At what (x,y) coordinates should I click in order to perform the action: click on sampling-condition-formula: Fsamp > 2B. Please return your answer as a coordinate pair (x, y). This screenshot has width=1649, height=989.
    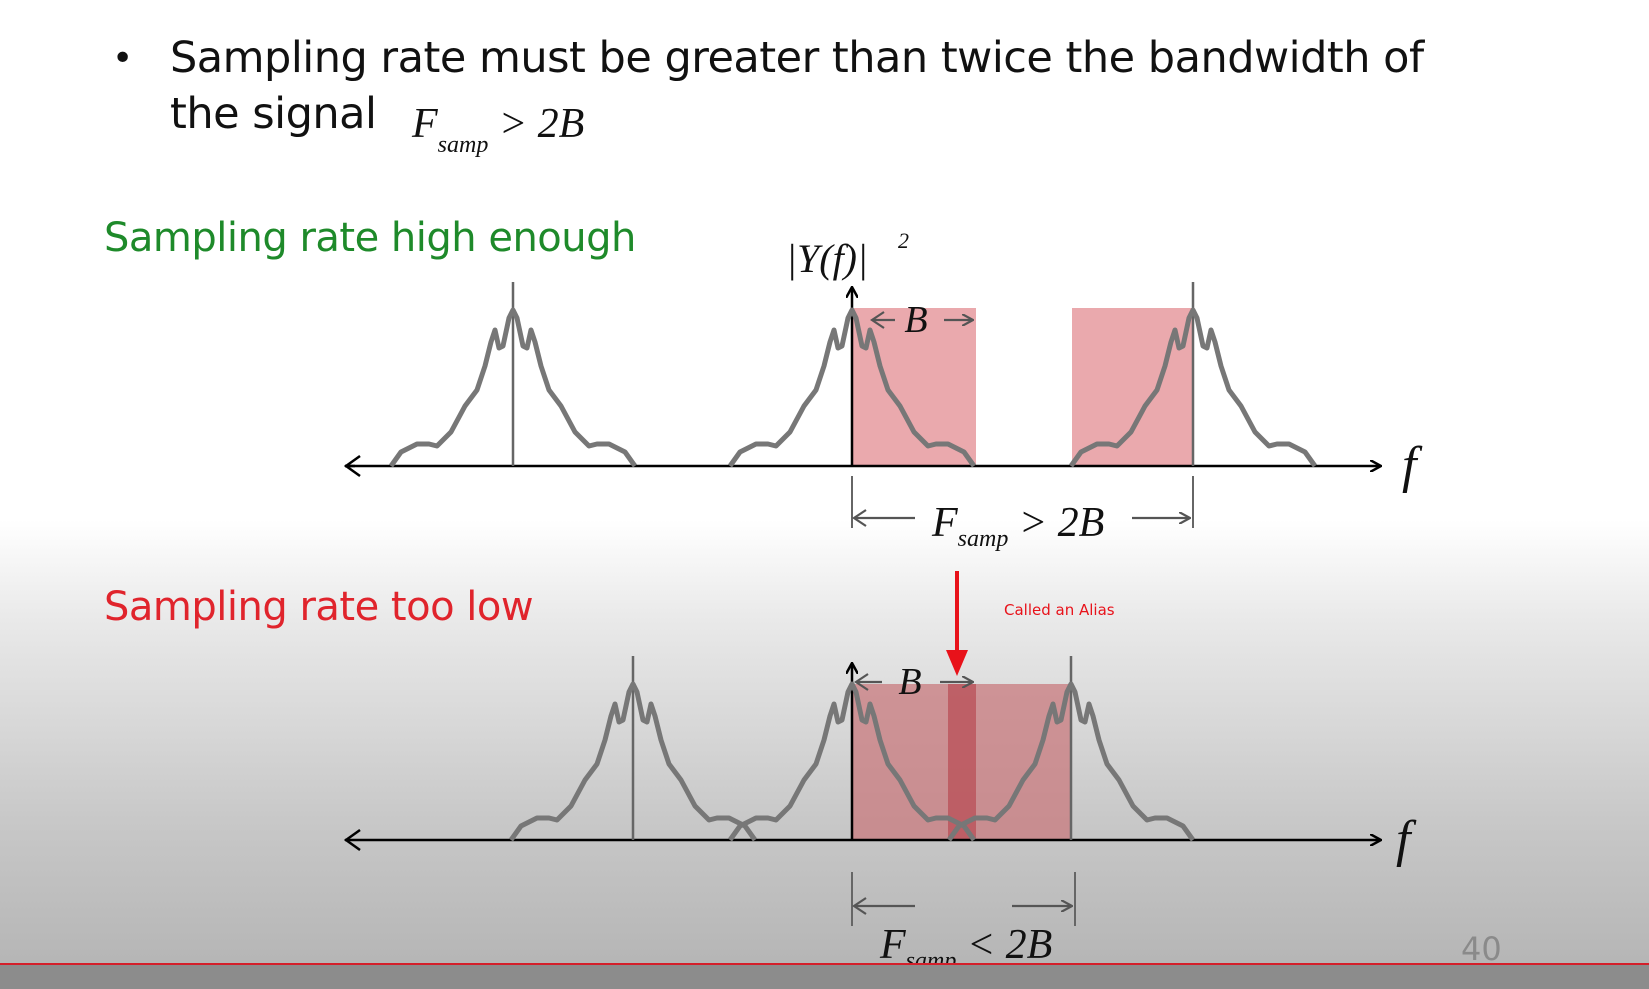
    Looking at the image, I should click on (498, 129).